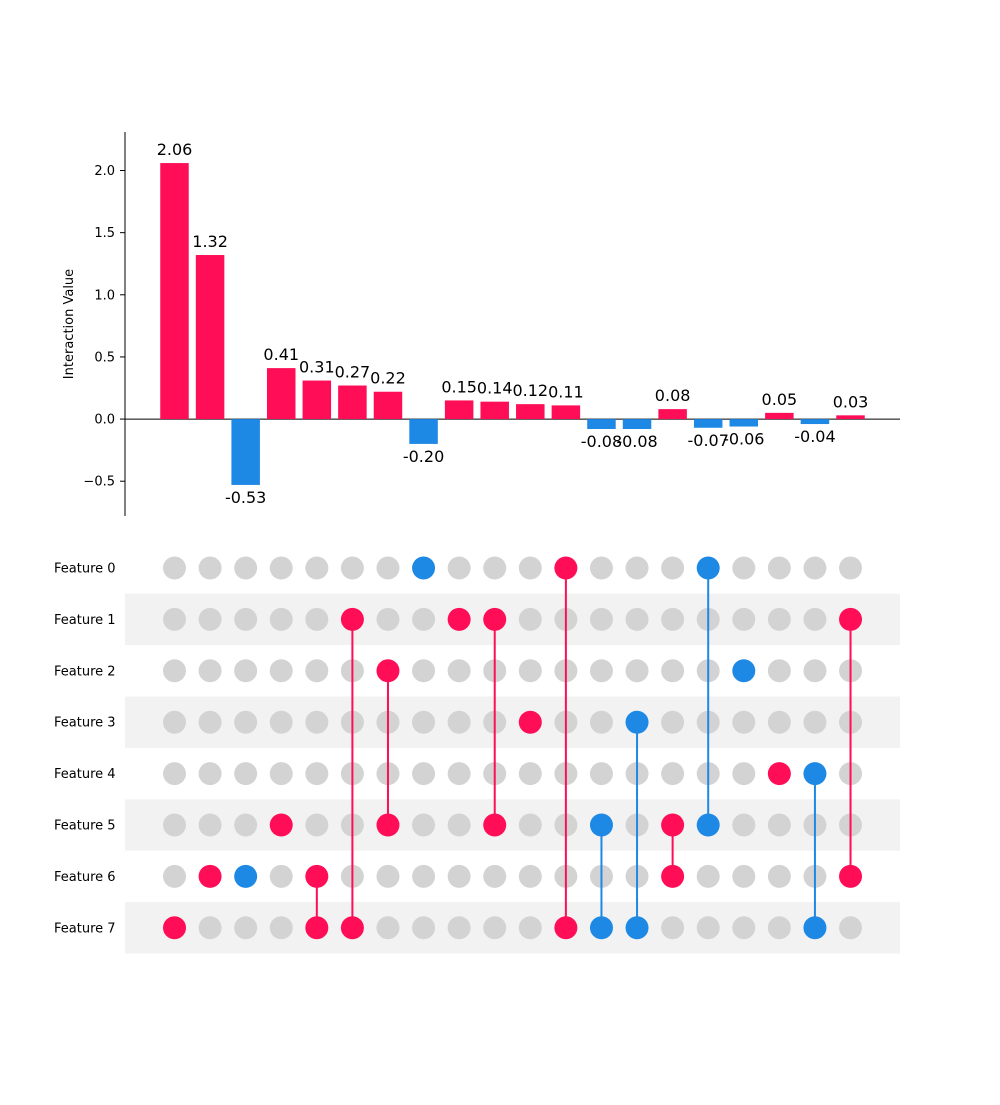 This screenshot has width=1000, height=1105. Describe the element at coordinates (104, 233) in the screenshot. I see `y-tick-label: 1.5` at that location.